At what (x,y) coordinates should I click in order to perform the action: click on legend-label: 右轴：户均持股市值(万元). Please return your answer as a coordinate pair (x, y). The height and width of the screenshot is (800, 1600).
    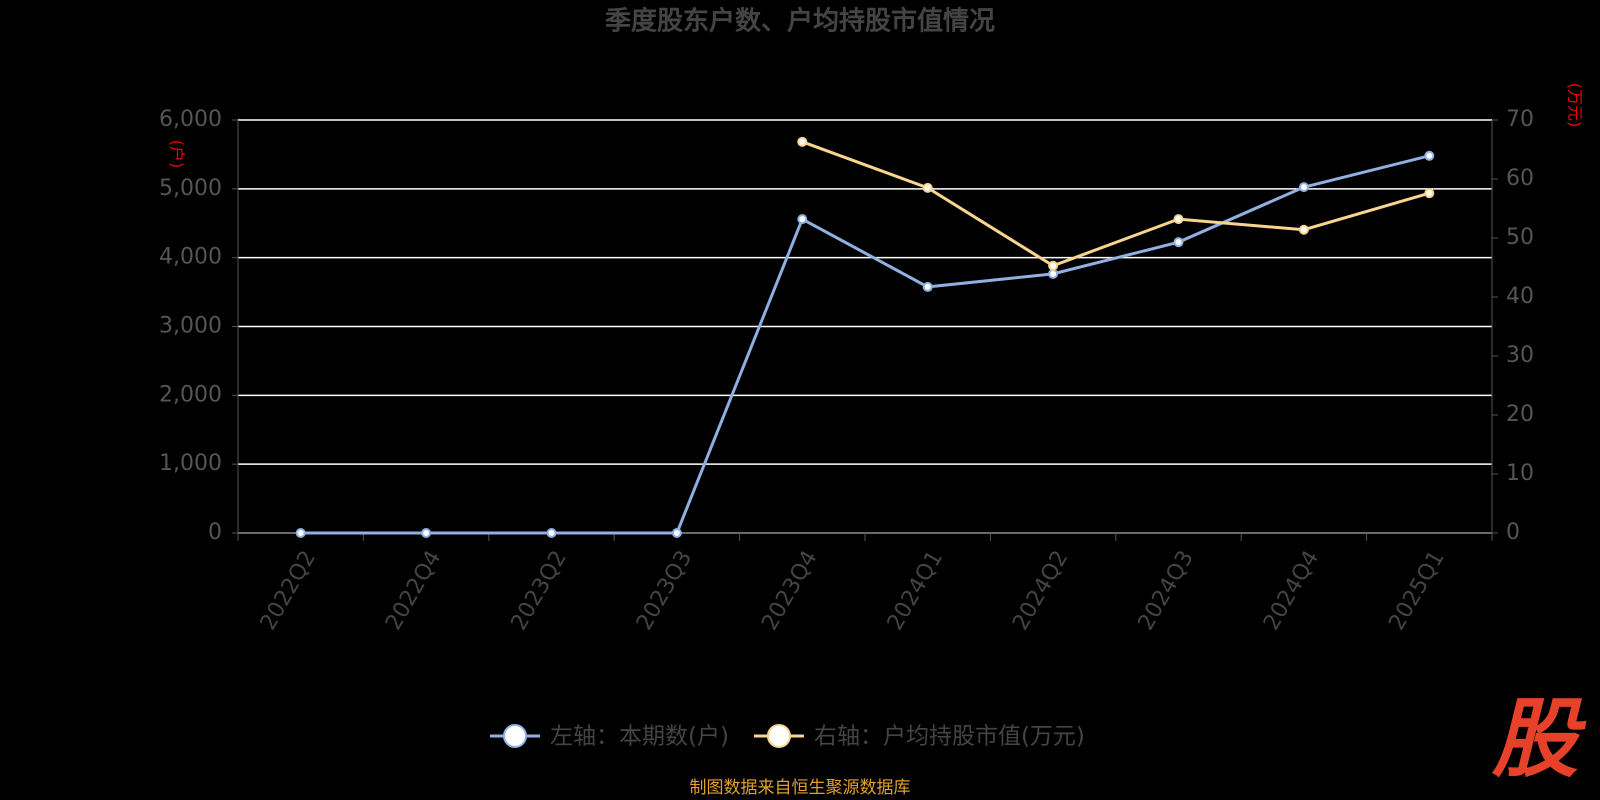
    Looking at the image, I should click on (949, 737).